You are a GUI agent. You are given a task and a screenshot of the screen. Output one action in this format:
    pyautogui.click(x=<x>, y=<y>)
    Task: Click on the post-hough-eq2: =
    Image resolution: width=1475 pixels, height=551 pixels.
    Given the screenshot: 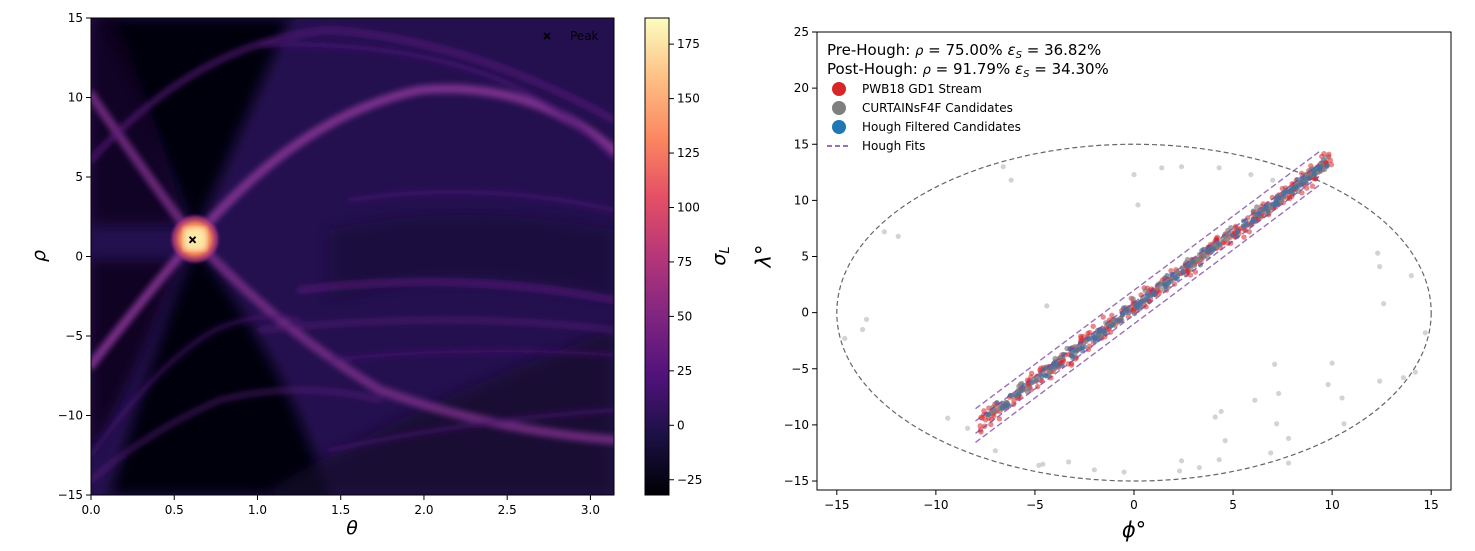 What is the action you would take?
    pyautogui.click(x=1042, y=69)
    